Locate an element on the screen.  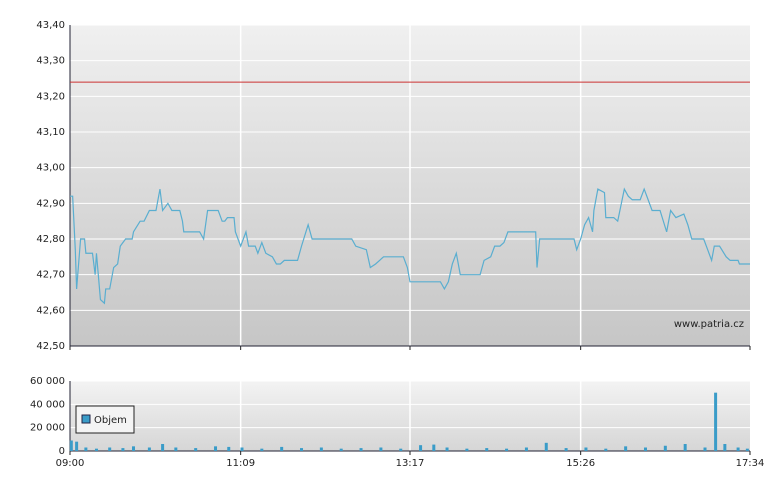
y-tick-label: 20 000 is located at coordinates (47, 428).